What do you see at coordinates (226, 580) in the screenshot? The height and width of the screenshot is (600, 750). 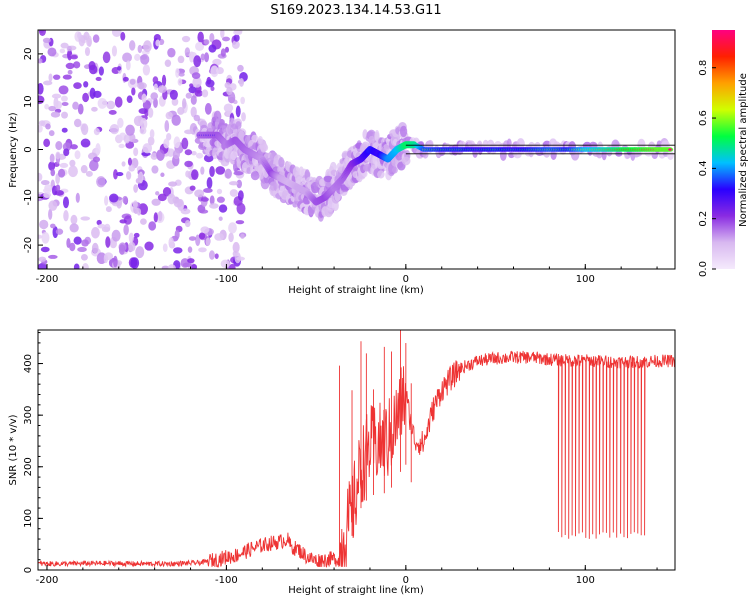 I see `x-tick-label: -100` at bounding box center [226, 580].